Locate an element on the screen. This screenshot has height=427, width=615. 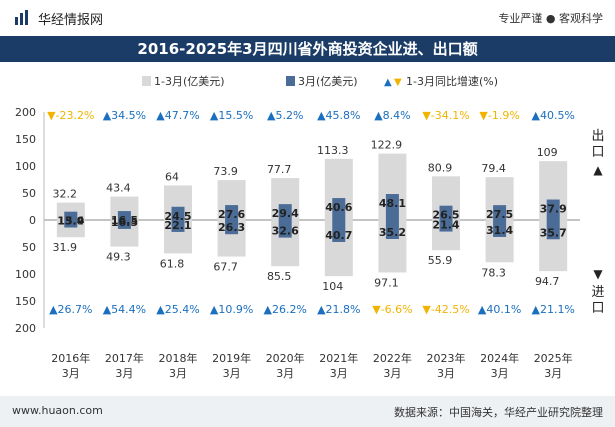
export-ytd-label: 73.9 is located at coordinates (225, 171).